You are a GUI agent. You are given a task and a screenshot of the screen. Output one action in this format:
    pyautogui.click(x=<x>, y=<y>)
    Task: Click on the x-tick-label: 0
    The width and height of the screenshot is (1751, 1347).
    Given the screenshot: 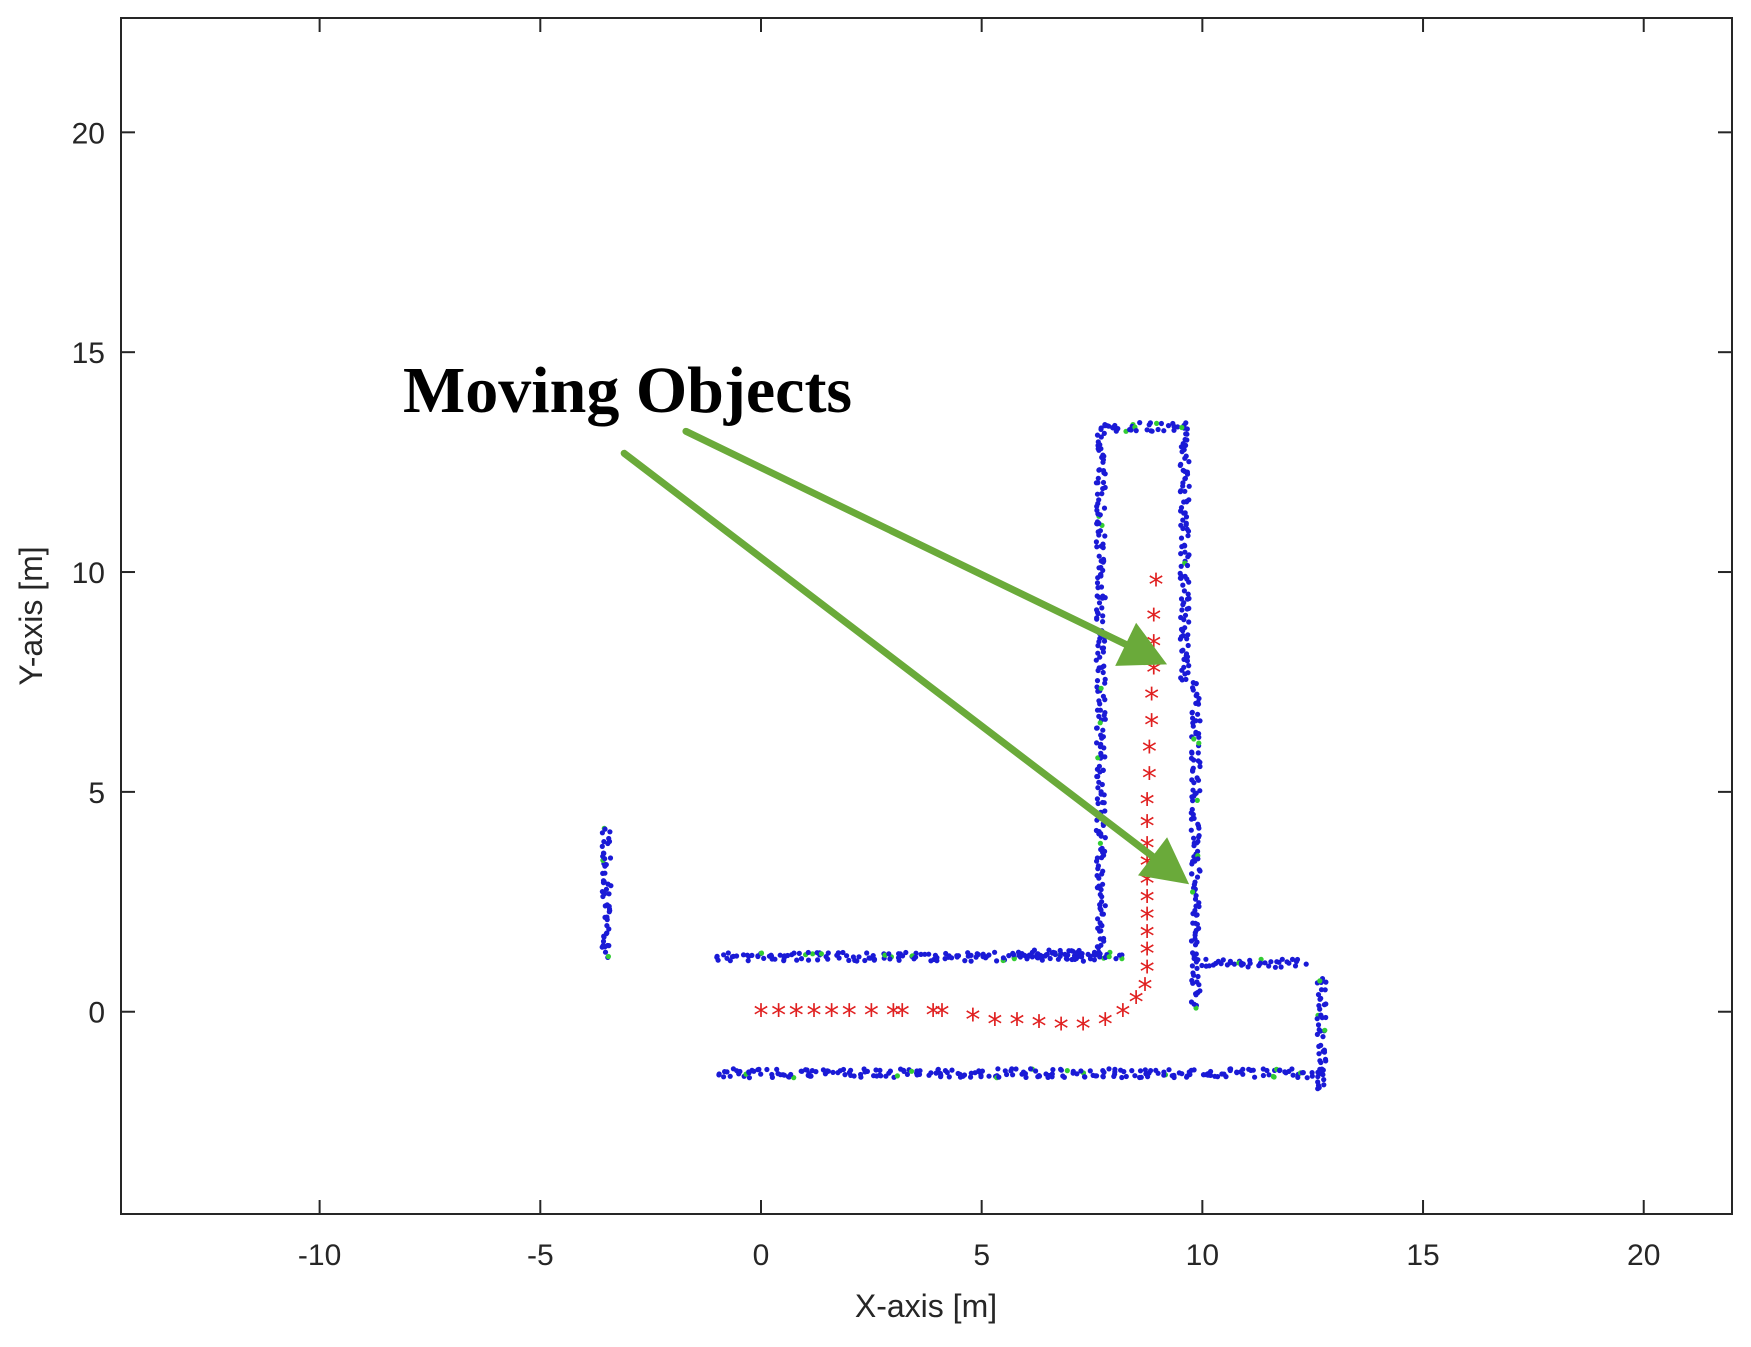 What is the action you would take?
    pyautogui.click(x=761, y=1255)
    